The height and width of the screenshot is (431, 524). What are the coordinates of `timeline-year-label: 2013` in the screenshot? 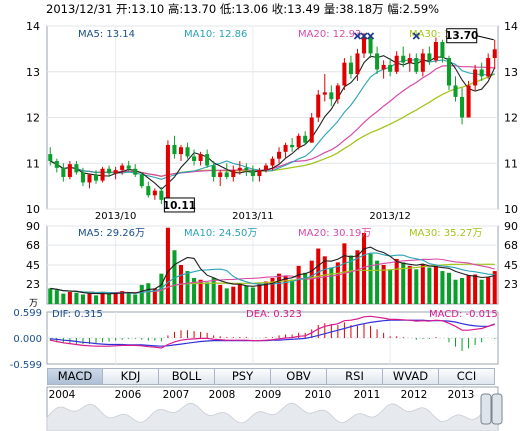 It's located at (461, 395).